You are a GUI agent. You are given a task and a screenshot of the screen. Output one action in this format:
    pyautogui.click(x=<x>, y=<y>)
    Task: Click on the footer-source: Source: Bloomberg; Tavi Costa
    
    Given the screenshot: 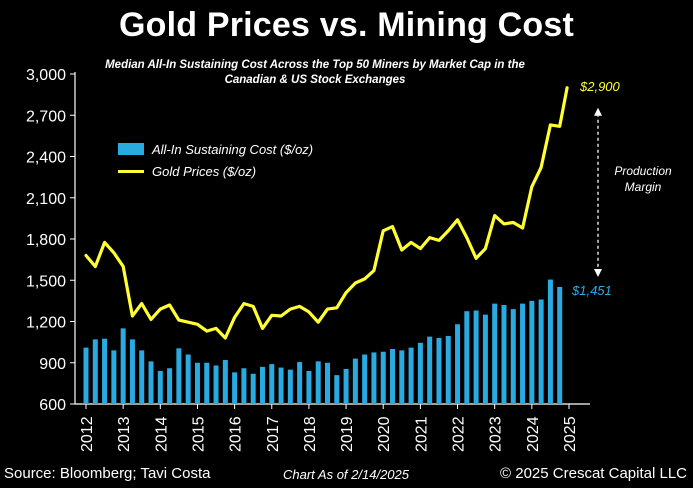 What is the action you would take?
    pyautogui.click(x=107, y=473)
    